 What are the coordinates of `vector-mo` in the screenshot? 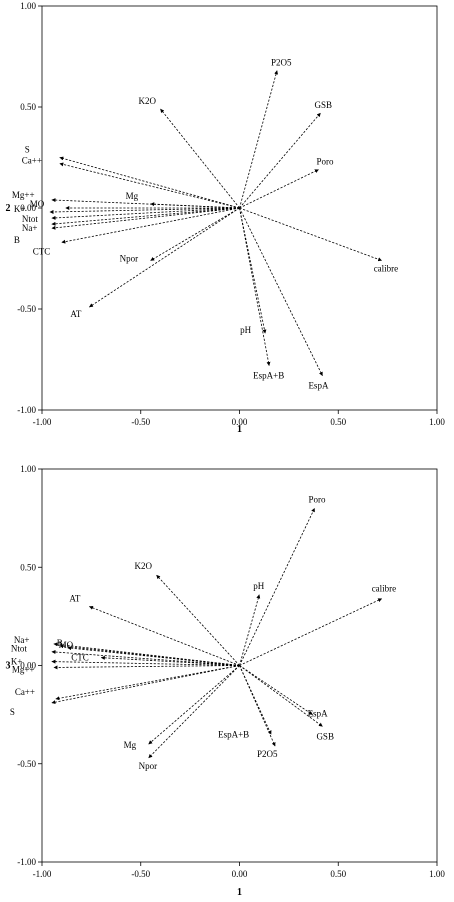 It's located at (153, 656).